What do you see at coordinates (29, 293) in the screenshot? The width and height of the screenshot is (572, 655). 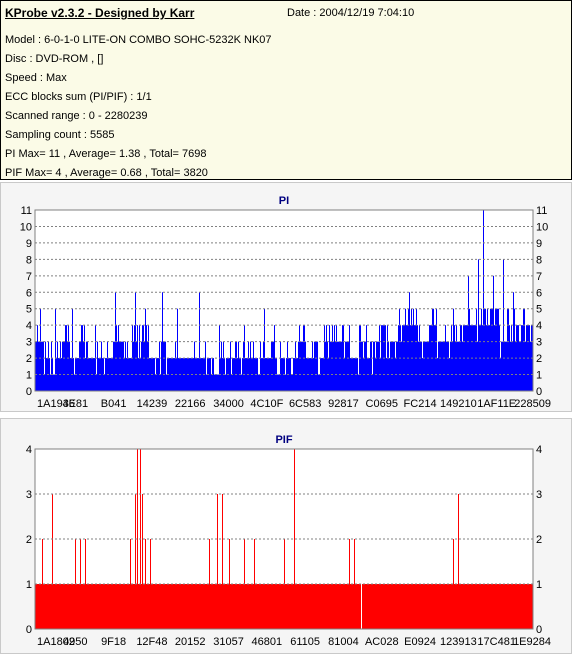 I see `y-tick-label-left: 6` at bounding box center [29, 293].